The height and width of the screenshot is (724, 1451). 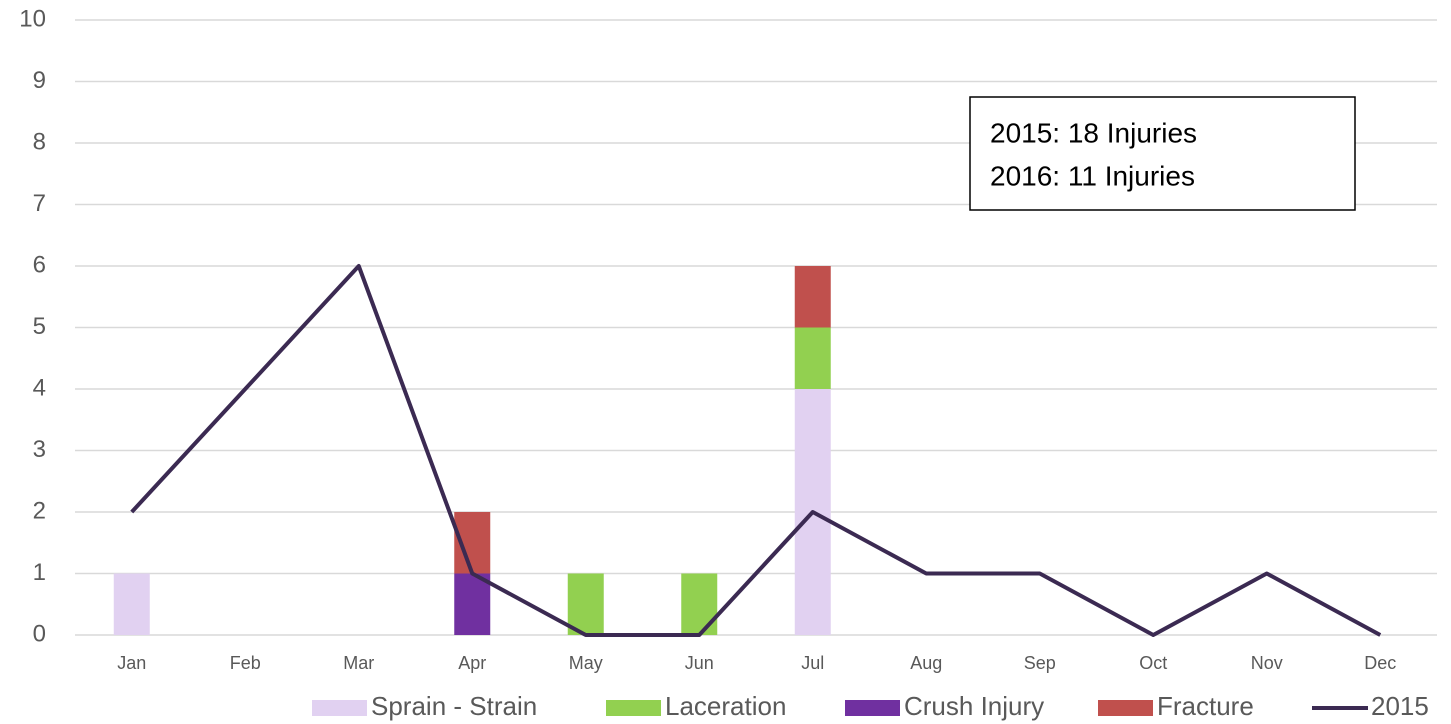 What do you see at coordinates (32, 18) in the screenshot?
I see `y-tick-label: 10` at bounding box center [32, 18].